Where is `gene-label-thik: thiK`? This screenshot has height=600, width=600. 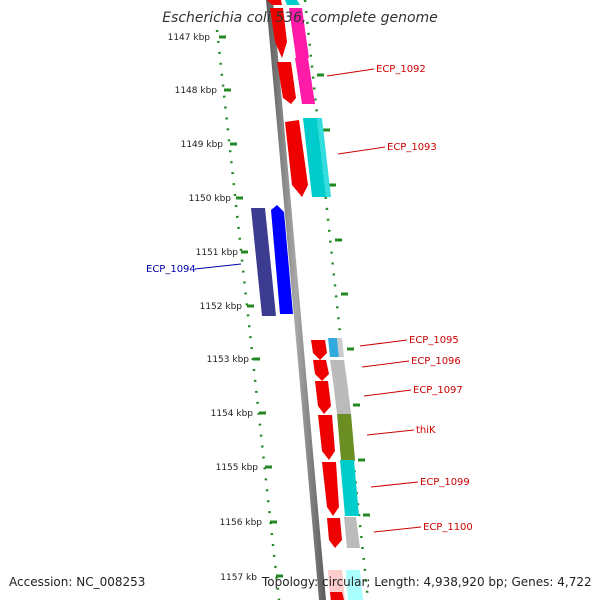
gene-label-thik: thiK is located at coordinates (426, 430).